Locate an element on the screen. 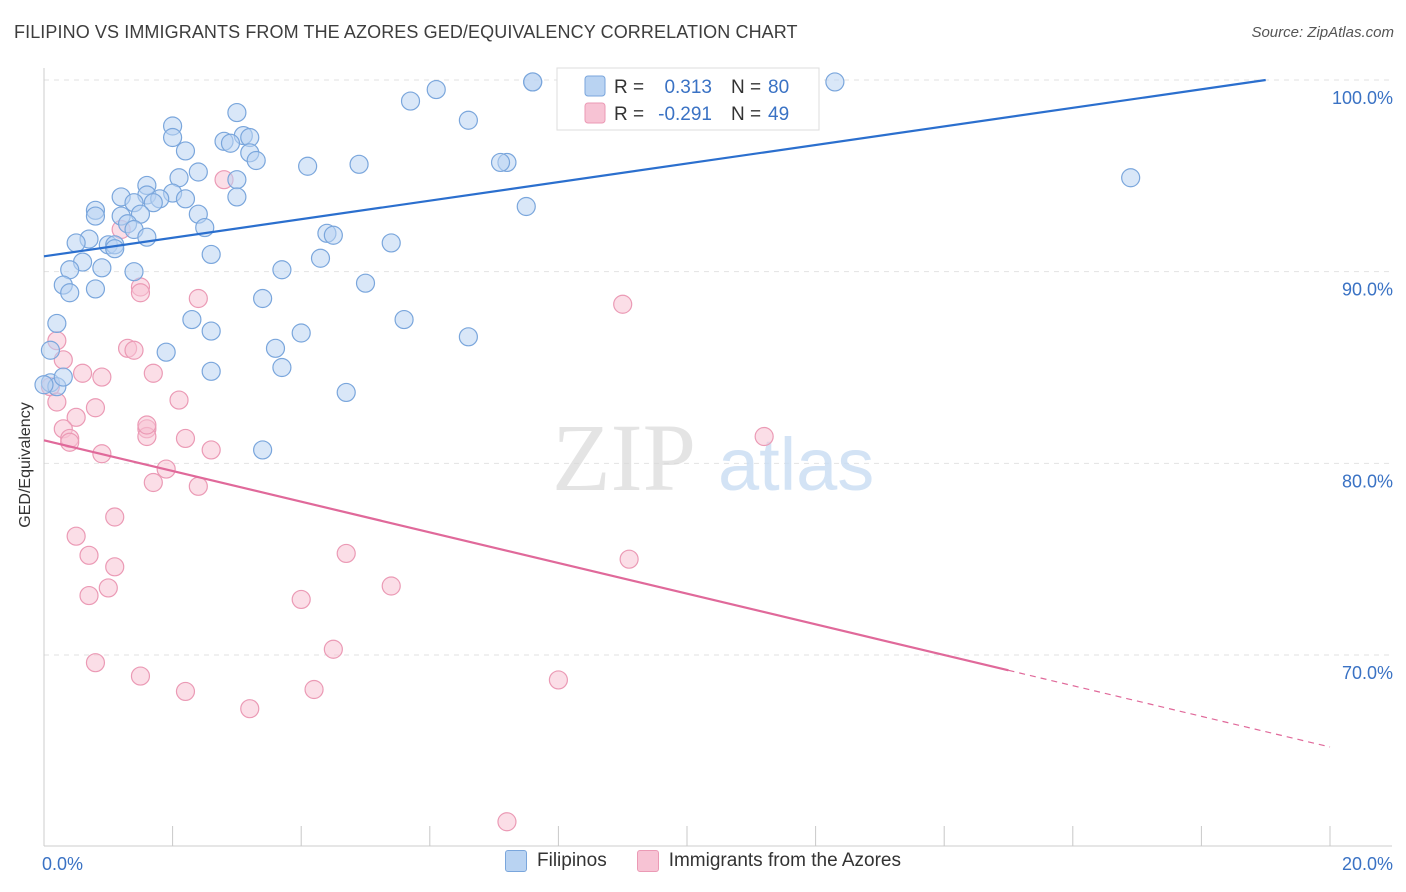 The width and height of the screenshot is (1406, 892). stats-r-value: -0.291 is located at coordinates (685, 114).